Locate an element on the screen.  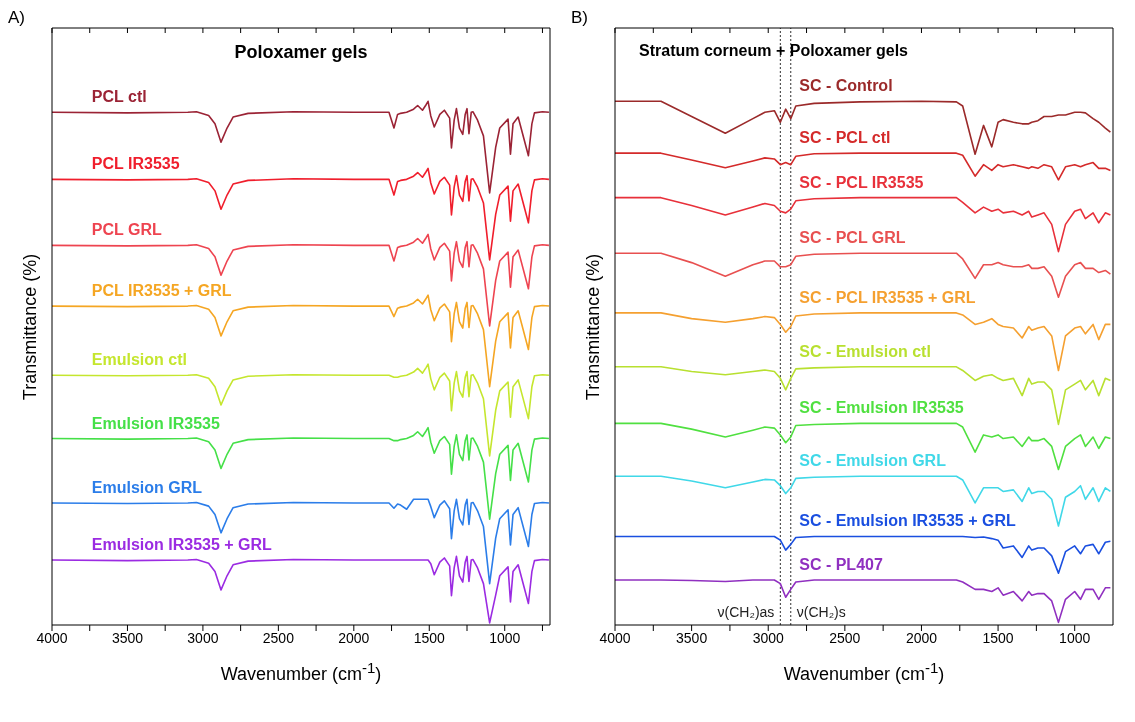
text: A) is located at coordinates (16, 18).